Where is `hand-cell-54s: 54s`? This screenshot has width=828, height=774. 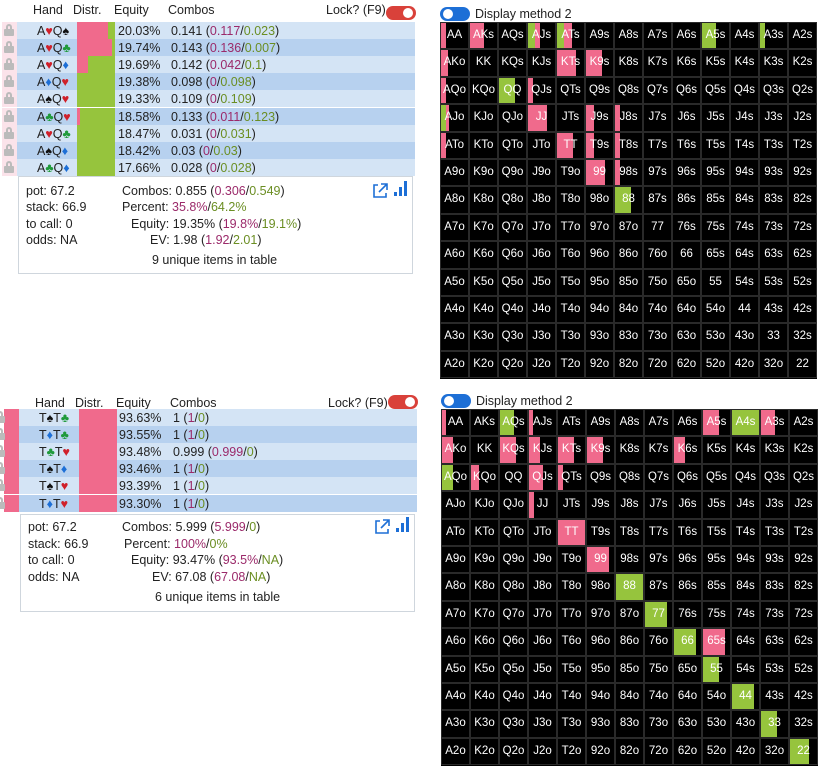 hand-cell-54s: 54s is located at coordinates (744, 282).